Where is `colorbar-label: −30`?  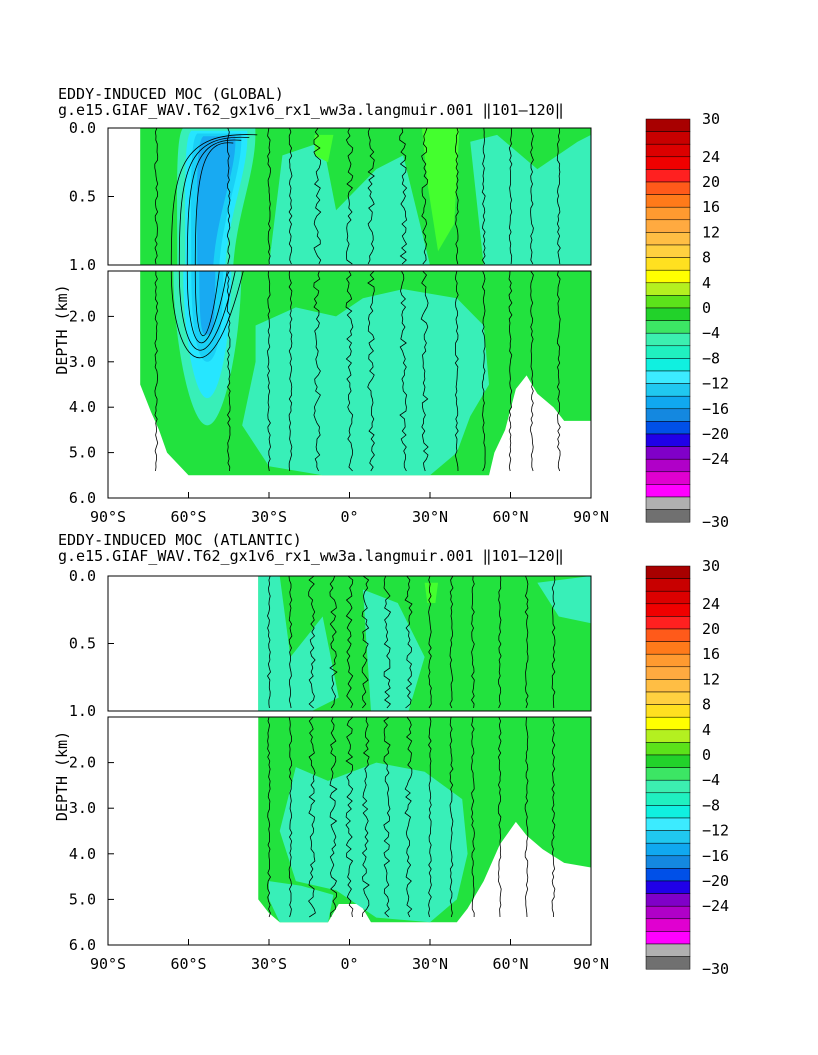
colorbar-label: −30 is located at coordinates (715, 969).